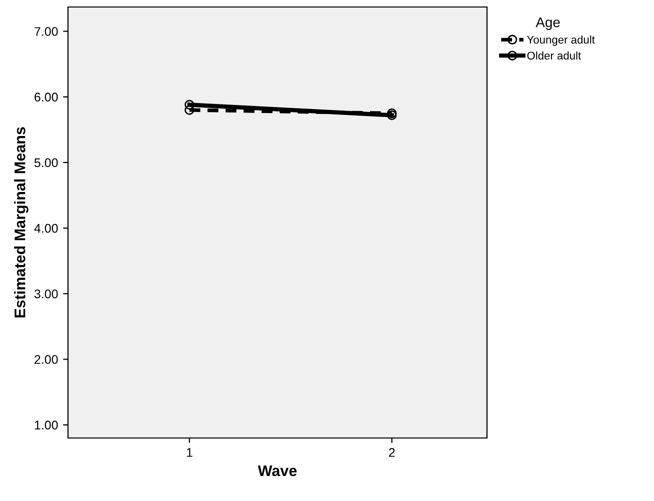 The height and width of the screenshot is (501, 654). What do you see at coordinates (392, 452) in the screenshot?
I see `x-tick-label: 2` at bounding box center [392, 452].